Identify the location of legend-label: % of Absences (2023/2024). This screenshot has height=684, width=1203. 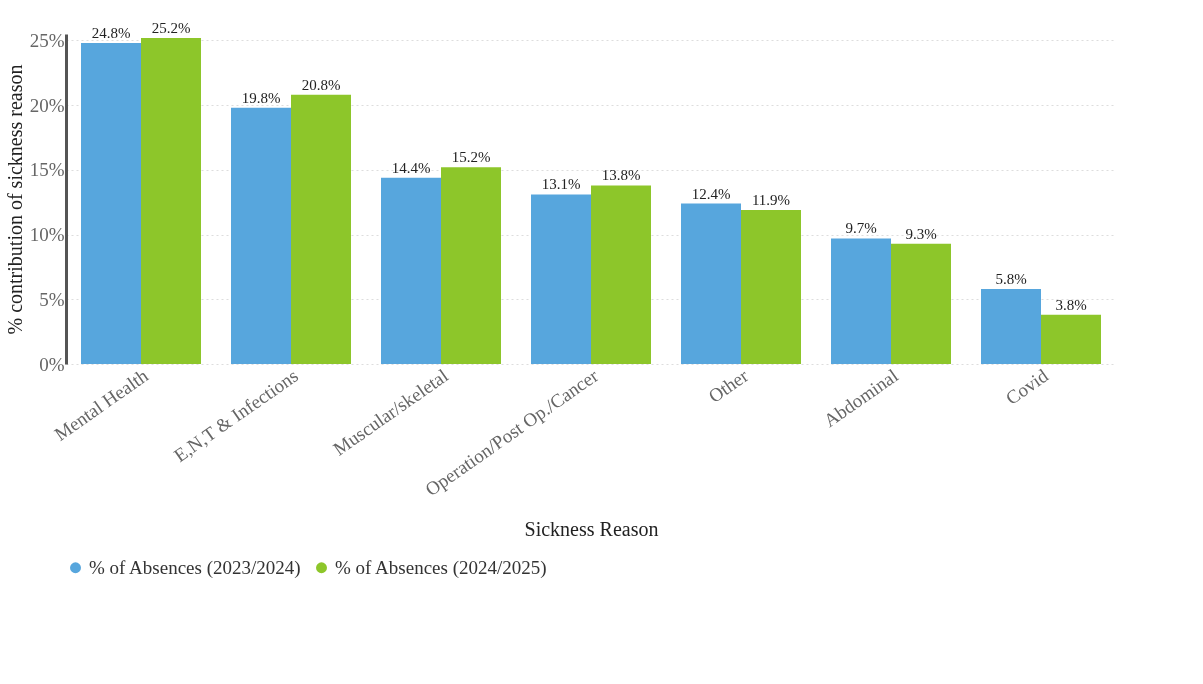
(195, 567).